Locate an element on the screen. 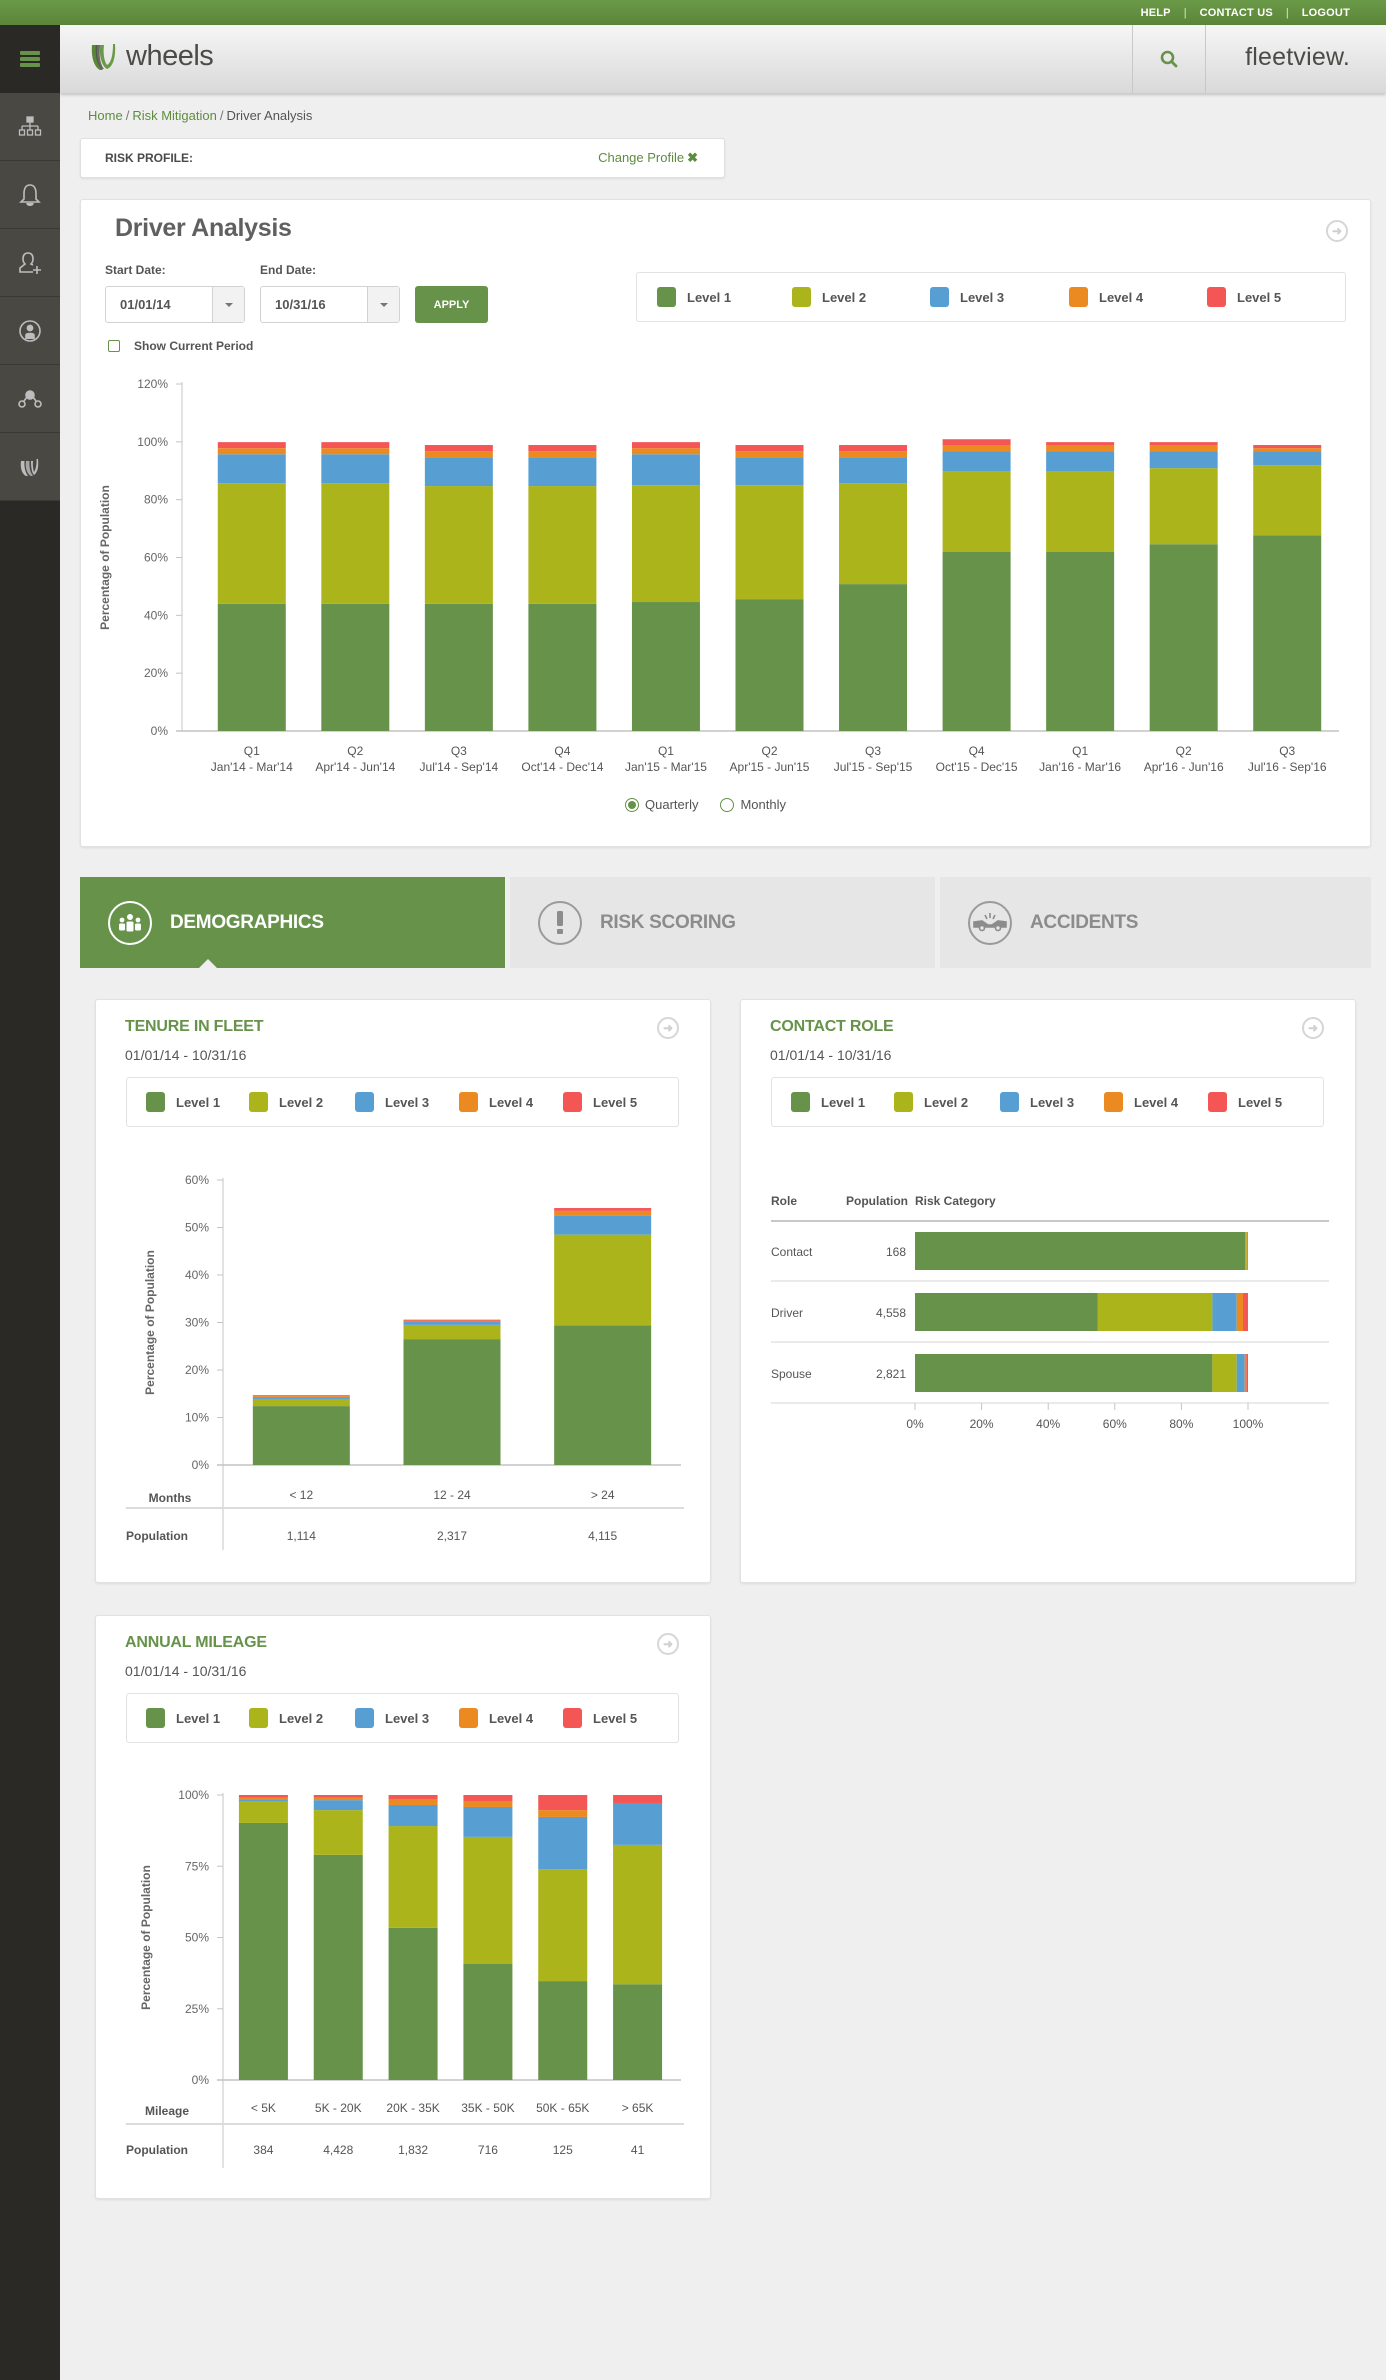  role-population: 4,558 is located at coordinates (891, 1313).